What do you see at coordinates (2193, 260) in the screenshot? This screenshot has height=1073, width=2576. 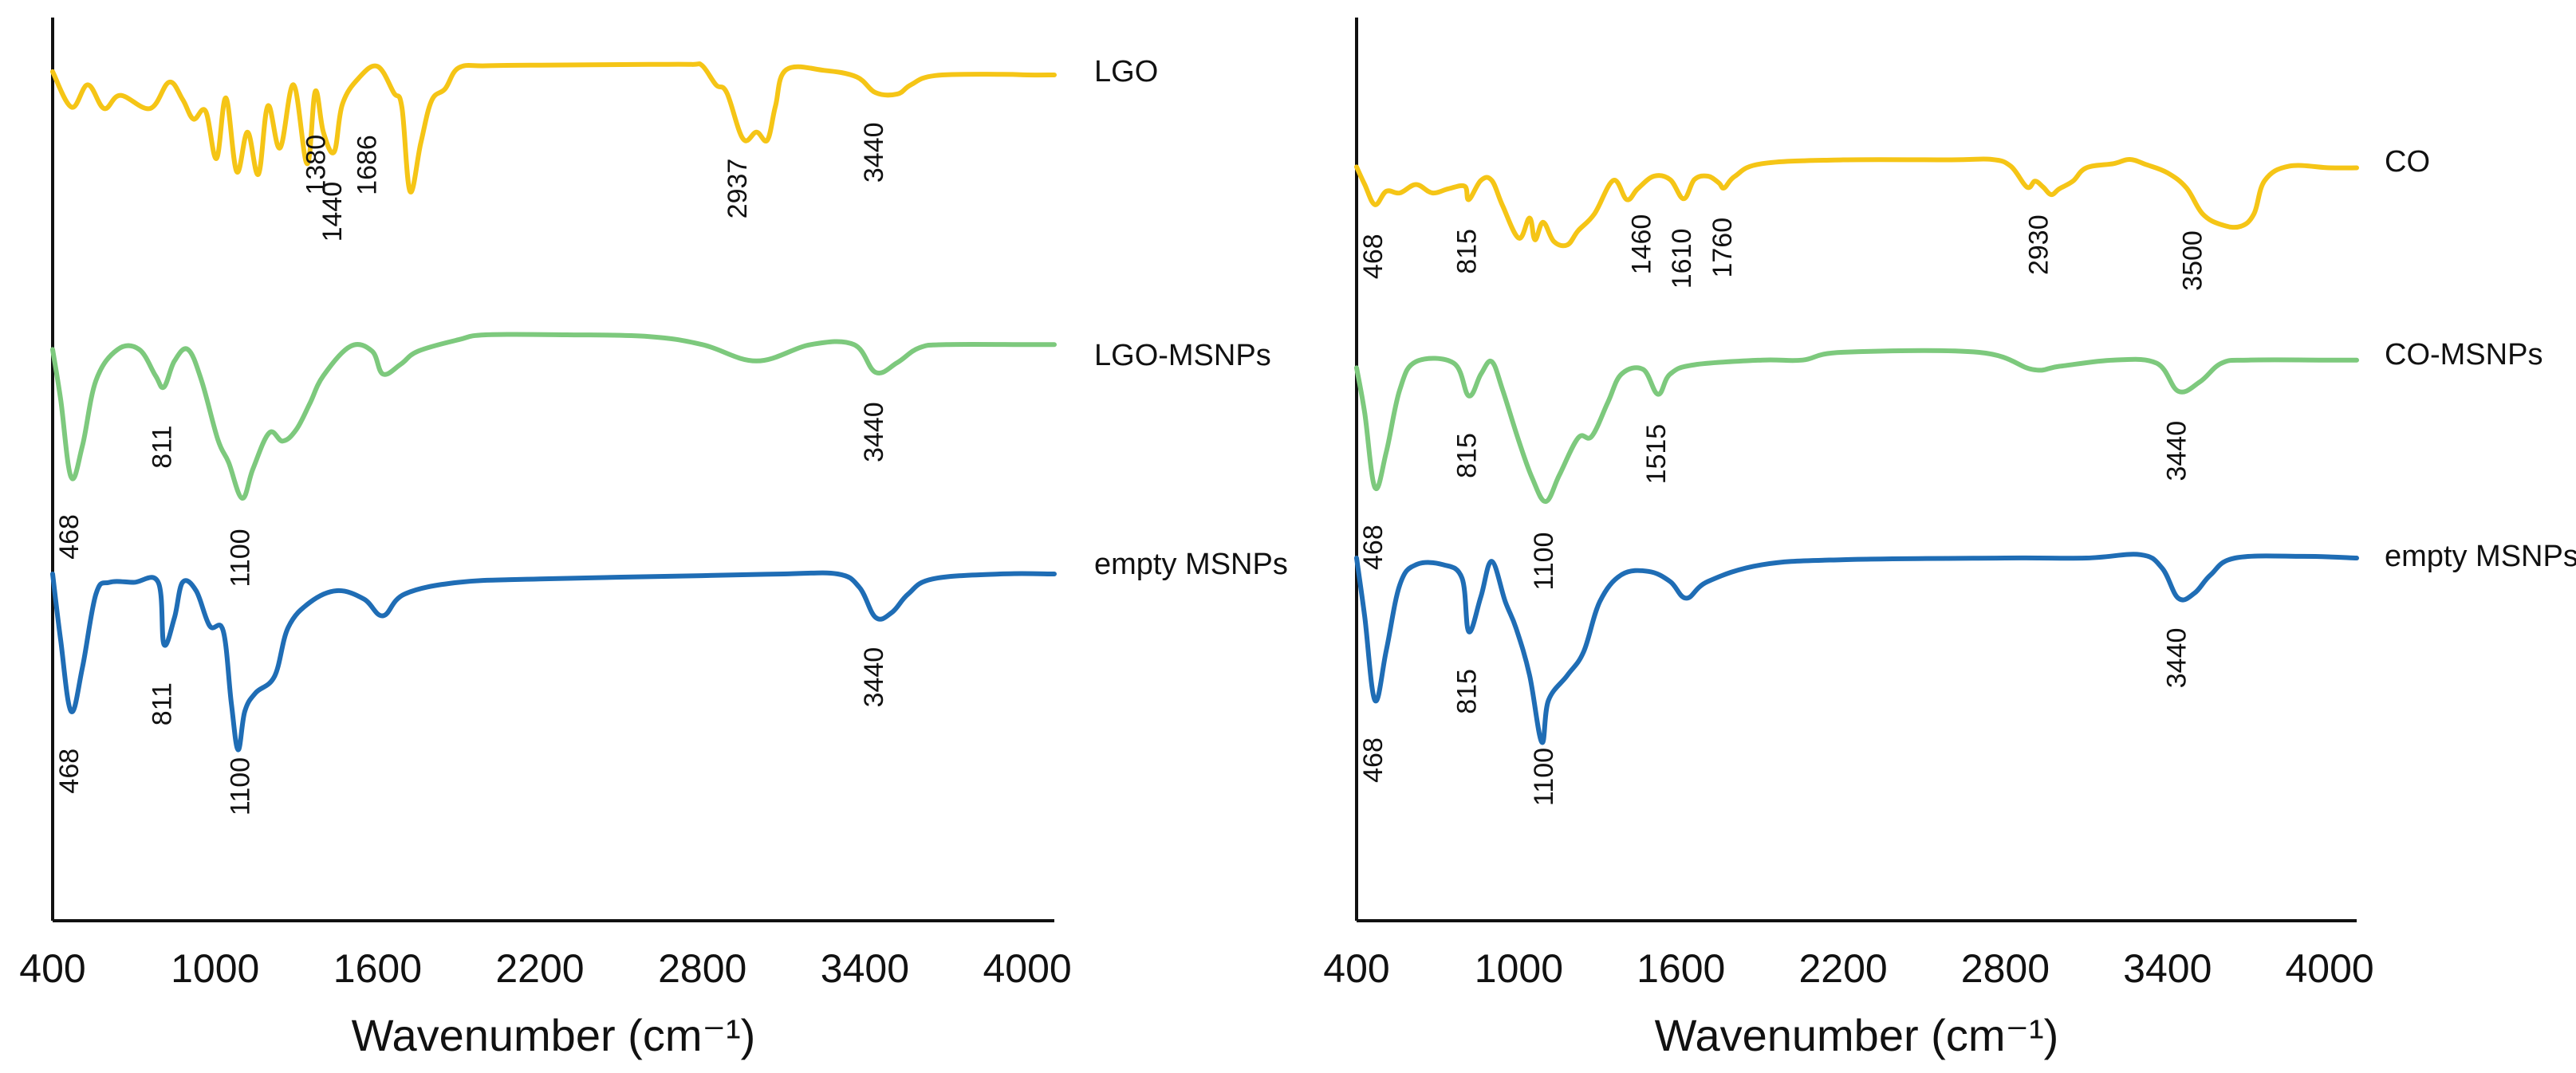 I see `peak-label-3500: 3500` at bounding box center [2193, 260].